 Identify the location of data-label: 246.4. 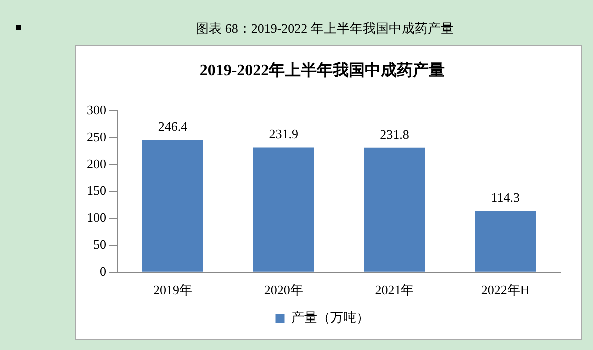
(173, 126).